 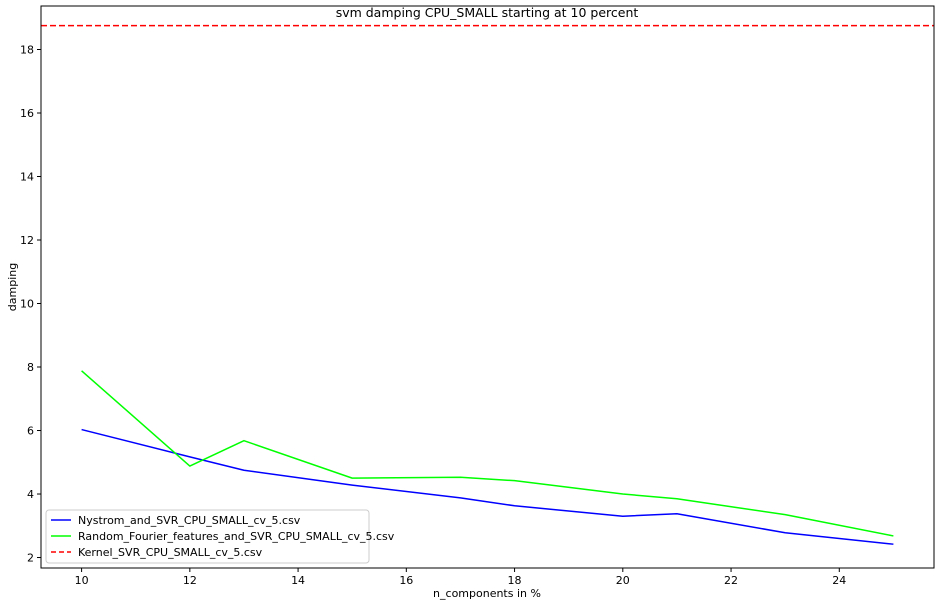 What do you see at coordinates (623, 580) in the screenshot?
I see `x-tick-label: 20` at bounding box center [623, 580].